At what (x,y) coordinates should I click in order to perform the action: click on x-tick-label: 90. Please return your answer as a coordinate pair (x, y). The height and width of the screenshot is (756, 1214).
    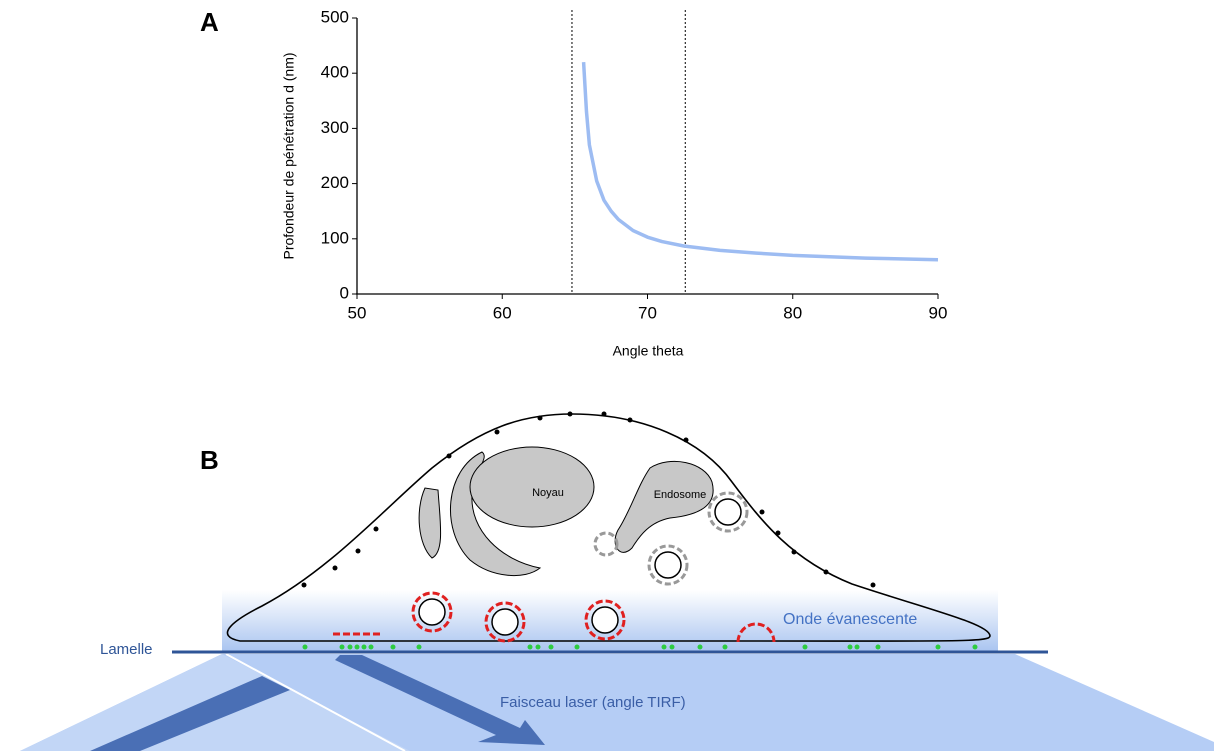
    Looking at the image, I should click on (938, 312).